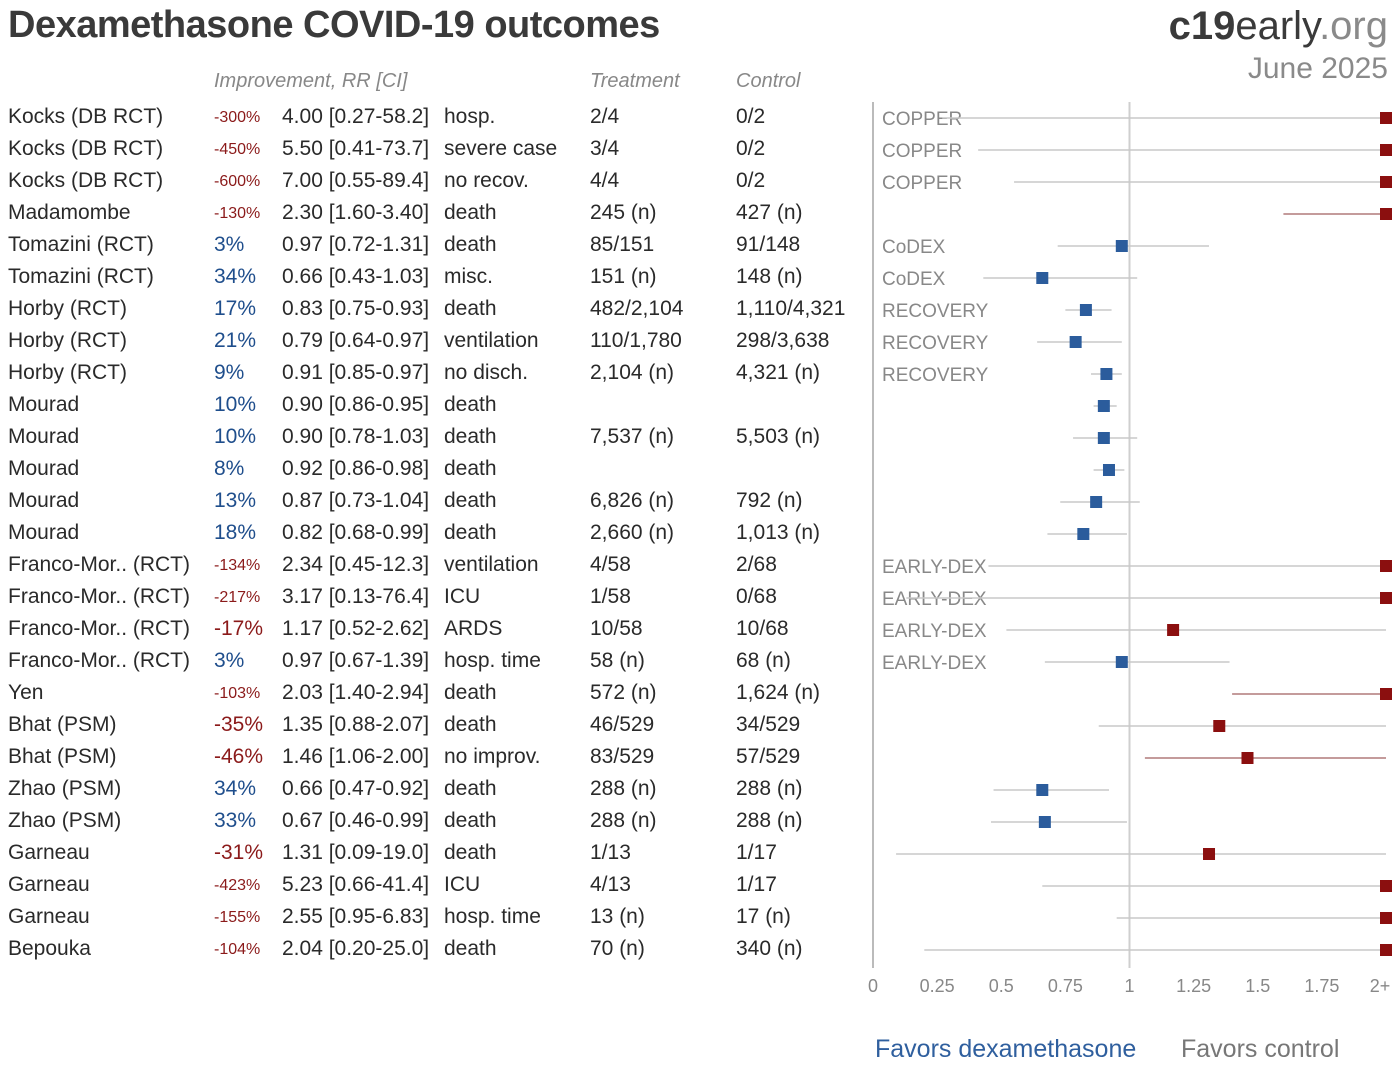 This screenshot has height=1069, width=1400. Describe the element at coordinates (99, 660) in the screenshot. I see `study-name: Franco-Mor.. (RCT)` at that location.